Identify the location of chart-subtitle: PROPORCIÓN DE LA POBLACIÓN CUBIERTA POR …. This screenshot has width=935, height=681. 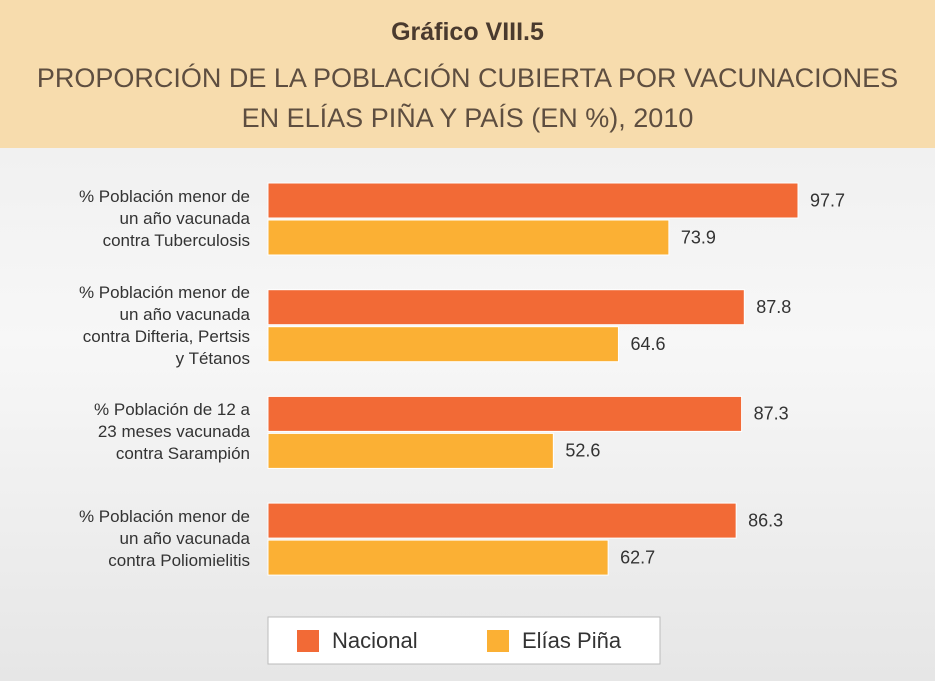
(467, 98).